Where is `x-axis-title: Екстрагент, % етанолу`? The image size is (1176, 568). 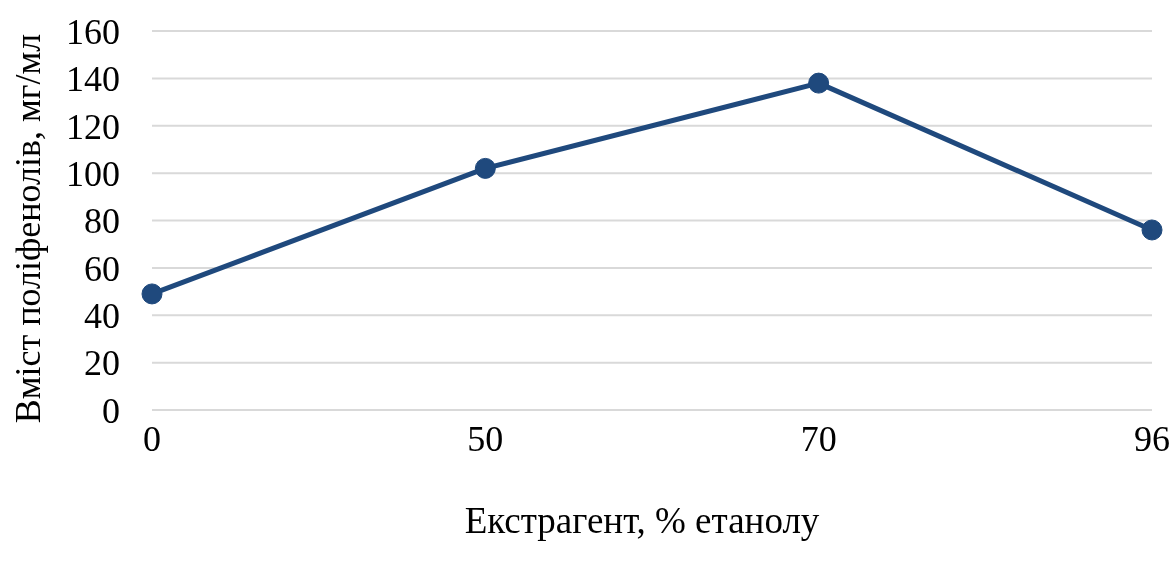
x-axis-title: Екстрагент, % етанолу is located at coordinates (642, 520).